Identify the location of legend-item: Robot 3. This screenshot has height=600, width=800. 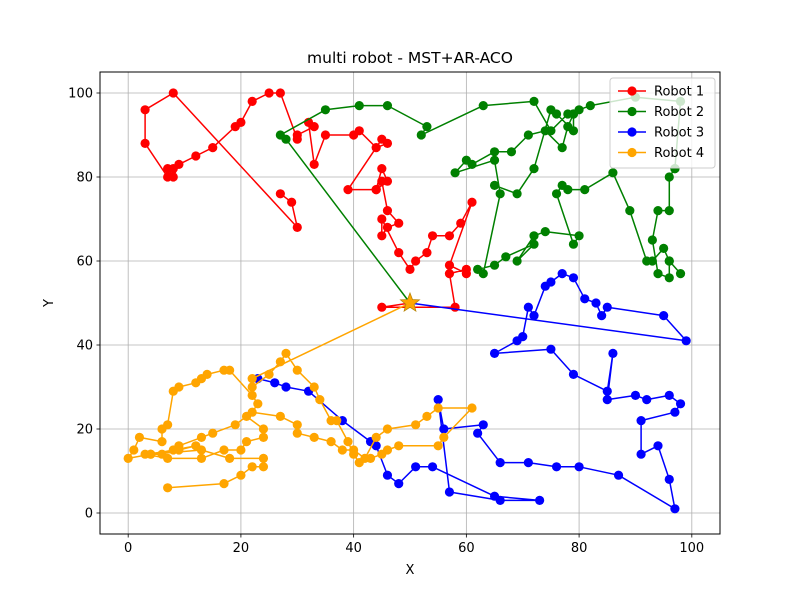
(661, 133).